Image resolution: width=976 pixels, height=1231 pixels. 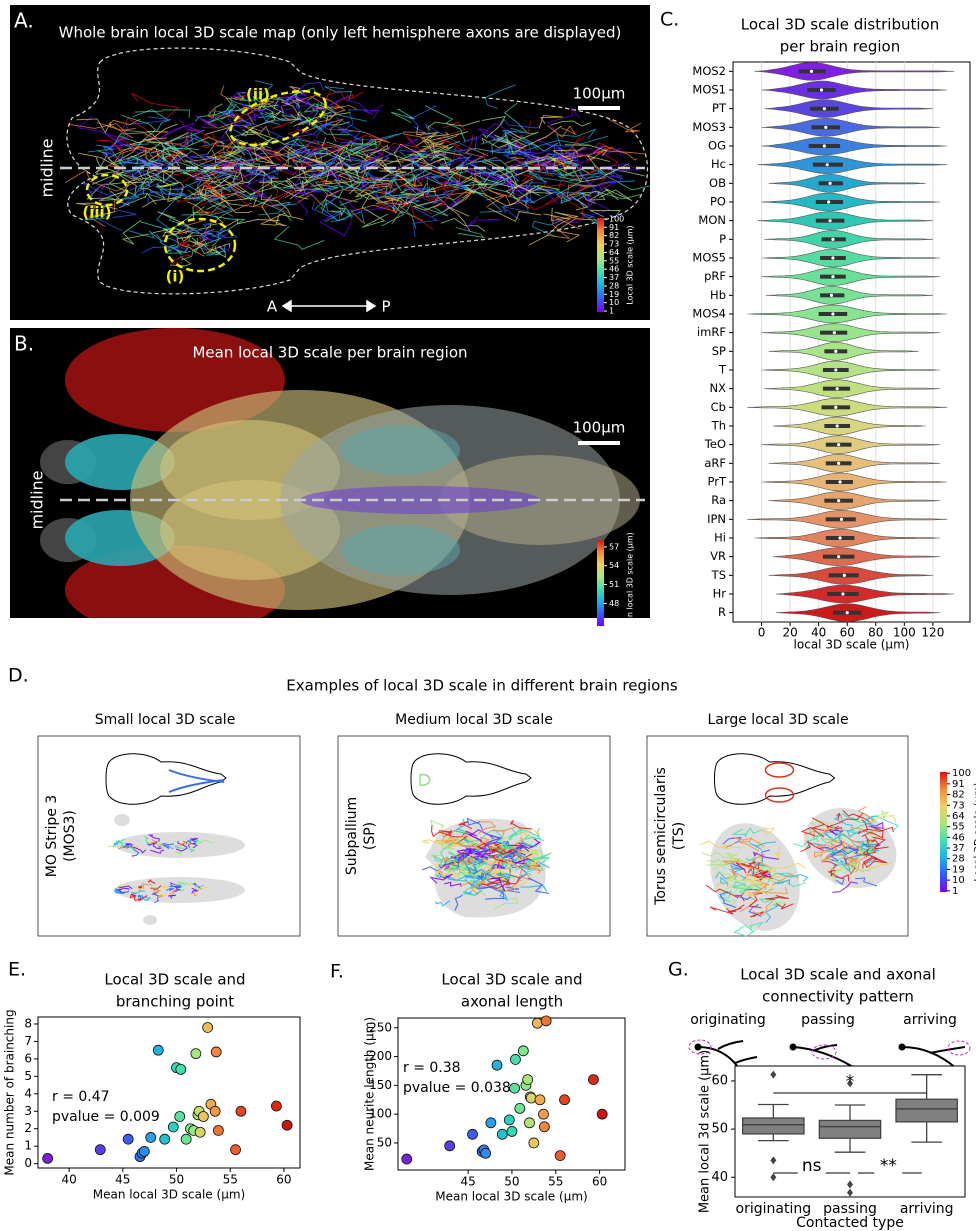 I want to click on y-tick-label: 2, so click(x=28, y=1128).